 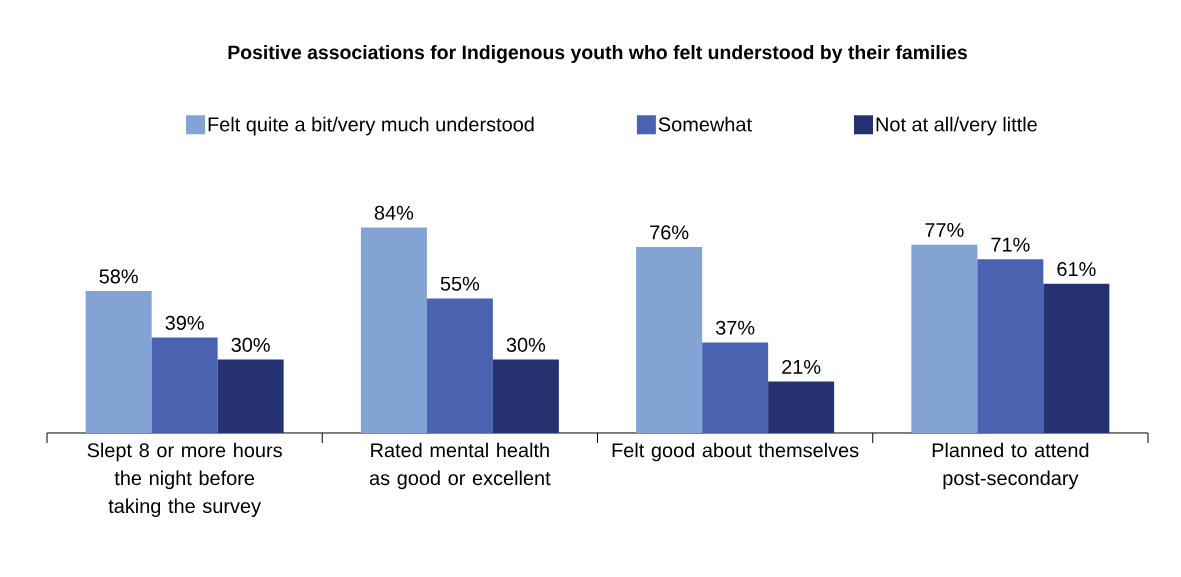 I want to click on x-tick-label: Planned to attend post-secondary, so click(x=1010, y=466).